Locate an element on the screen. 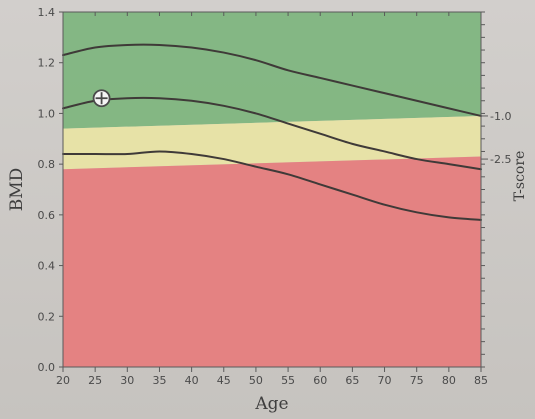 The image size is (535, 419). y-tick-label-1.4: 1.4 is located at coordinates (47, 12).